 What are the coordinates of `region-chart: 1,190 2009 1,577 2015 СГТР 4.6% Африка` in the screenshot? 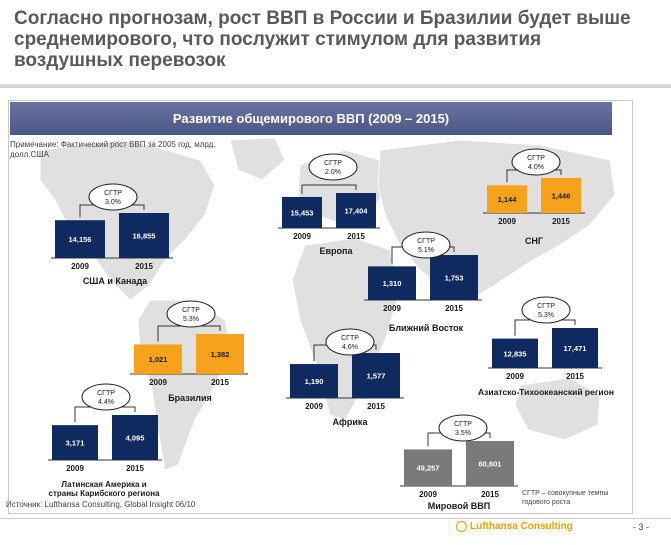 It's located at (345, 377).